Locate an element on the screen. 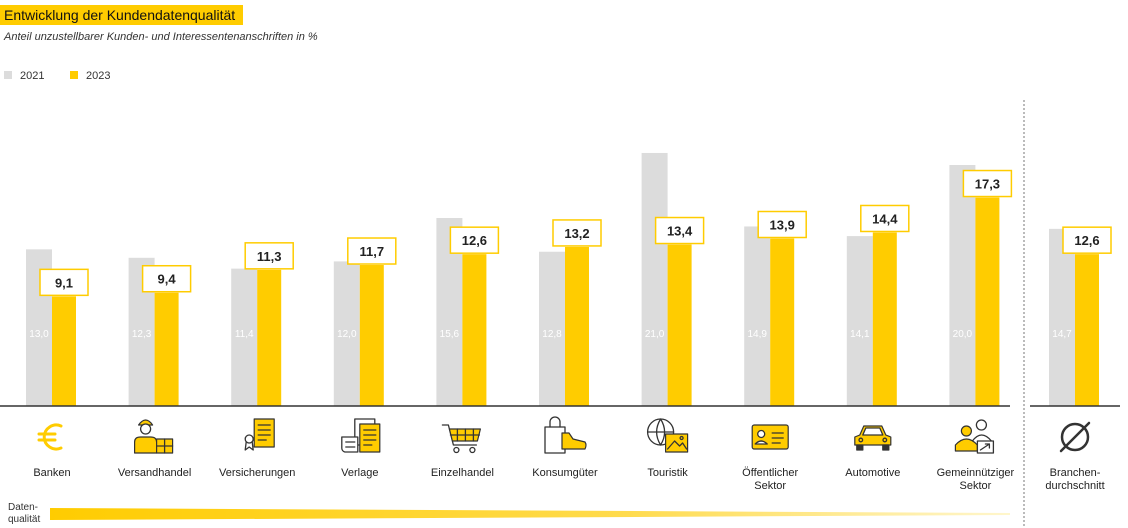  category-label-4-0: Einzelhandel is located at coordinates (462, 473).